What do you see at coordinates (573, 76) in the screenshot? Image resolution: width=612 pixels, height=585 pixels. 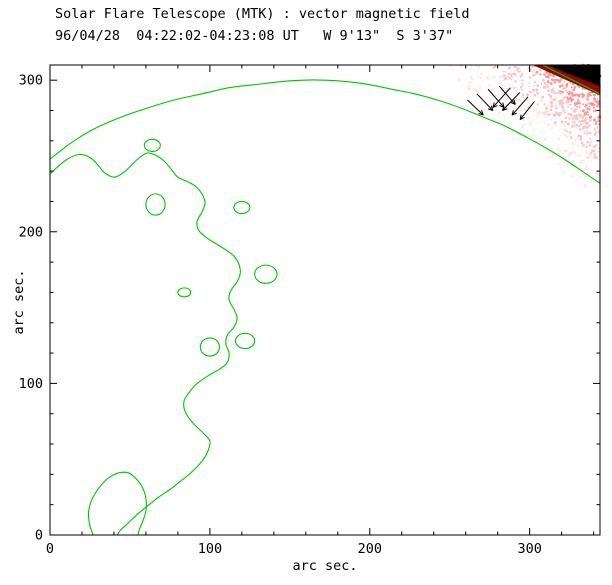 I see `limb-corner-triangle` at bounding box center [573, 76].